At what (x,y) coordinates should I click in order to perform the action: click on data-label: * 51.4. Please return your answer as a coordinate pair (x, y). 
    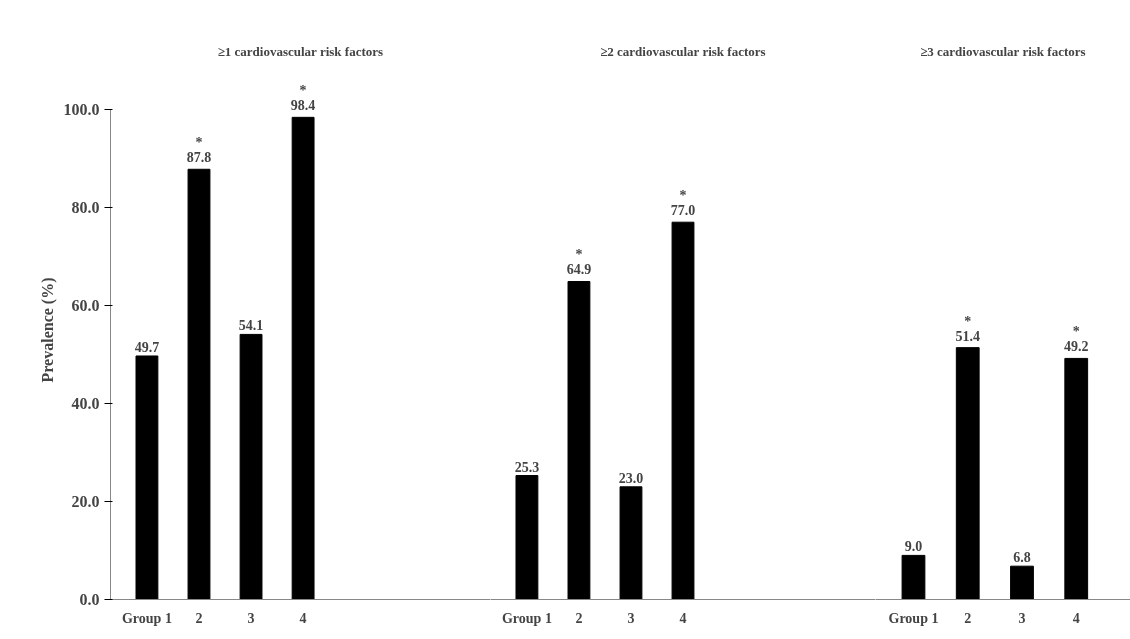
    Looking at the image, I should click on (967, 328).